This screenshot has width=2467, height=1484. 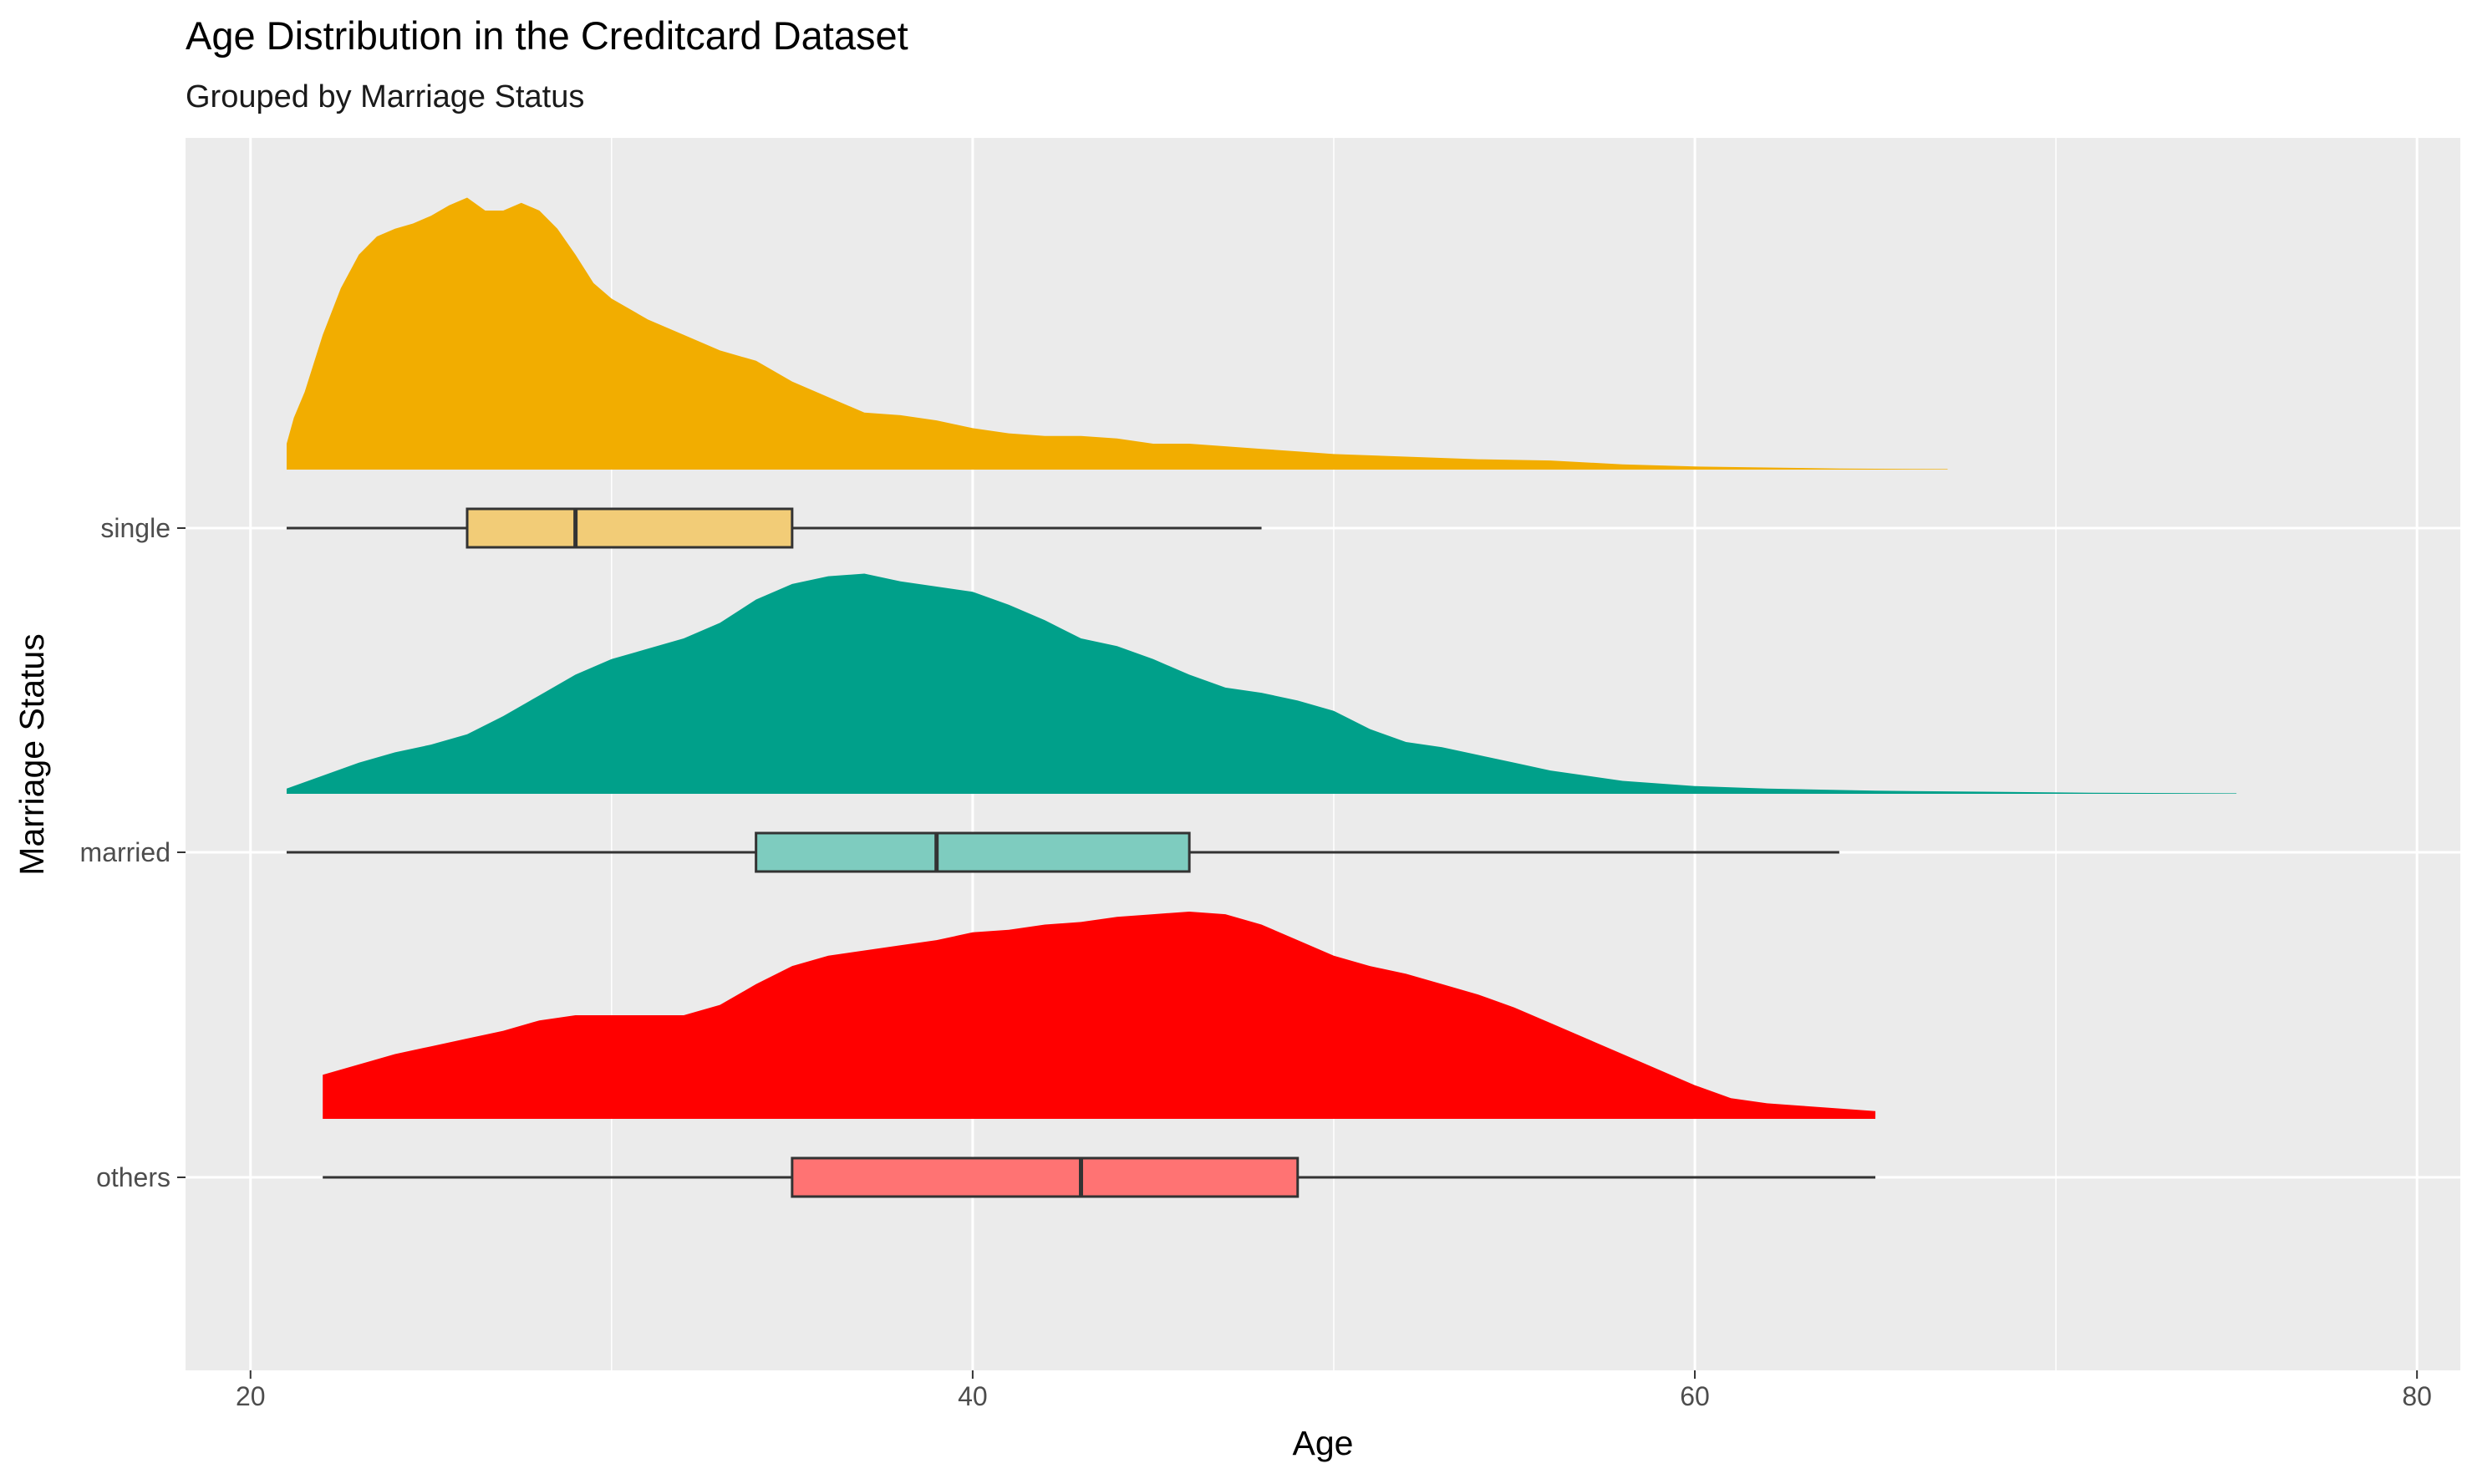 I want to click on x-tick-label: 20, so click(x=251, y=1396).